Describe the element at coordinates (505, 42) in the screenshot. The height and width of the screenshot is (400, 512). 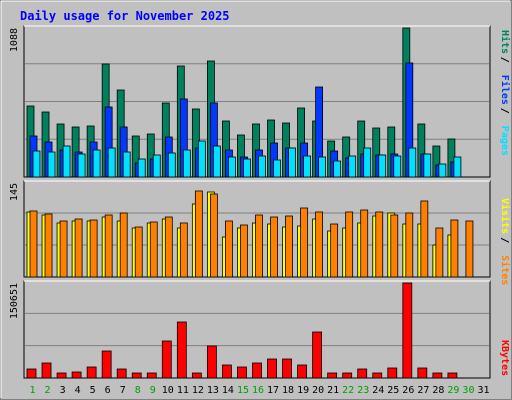
I see `legend-hits: Hits` at that location.